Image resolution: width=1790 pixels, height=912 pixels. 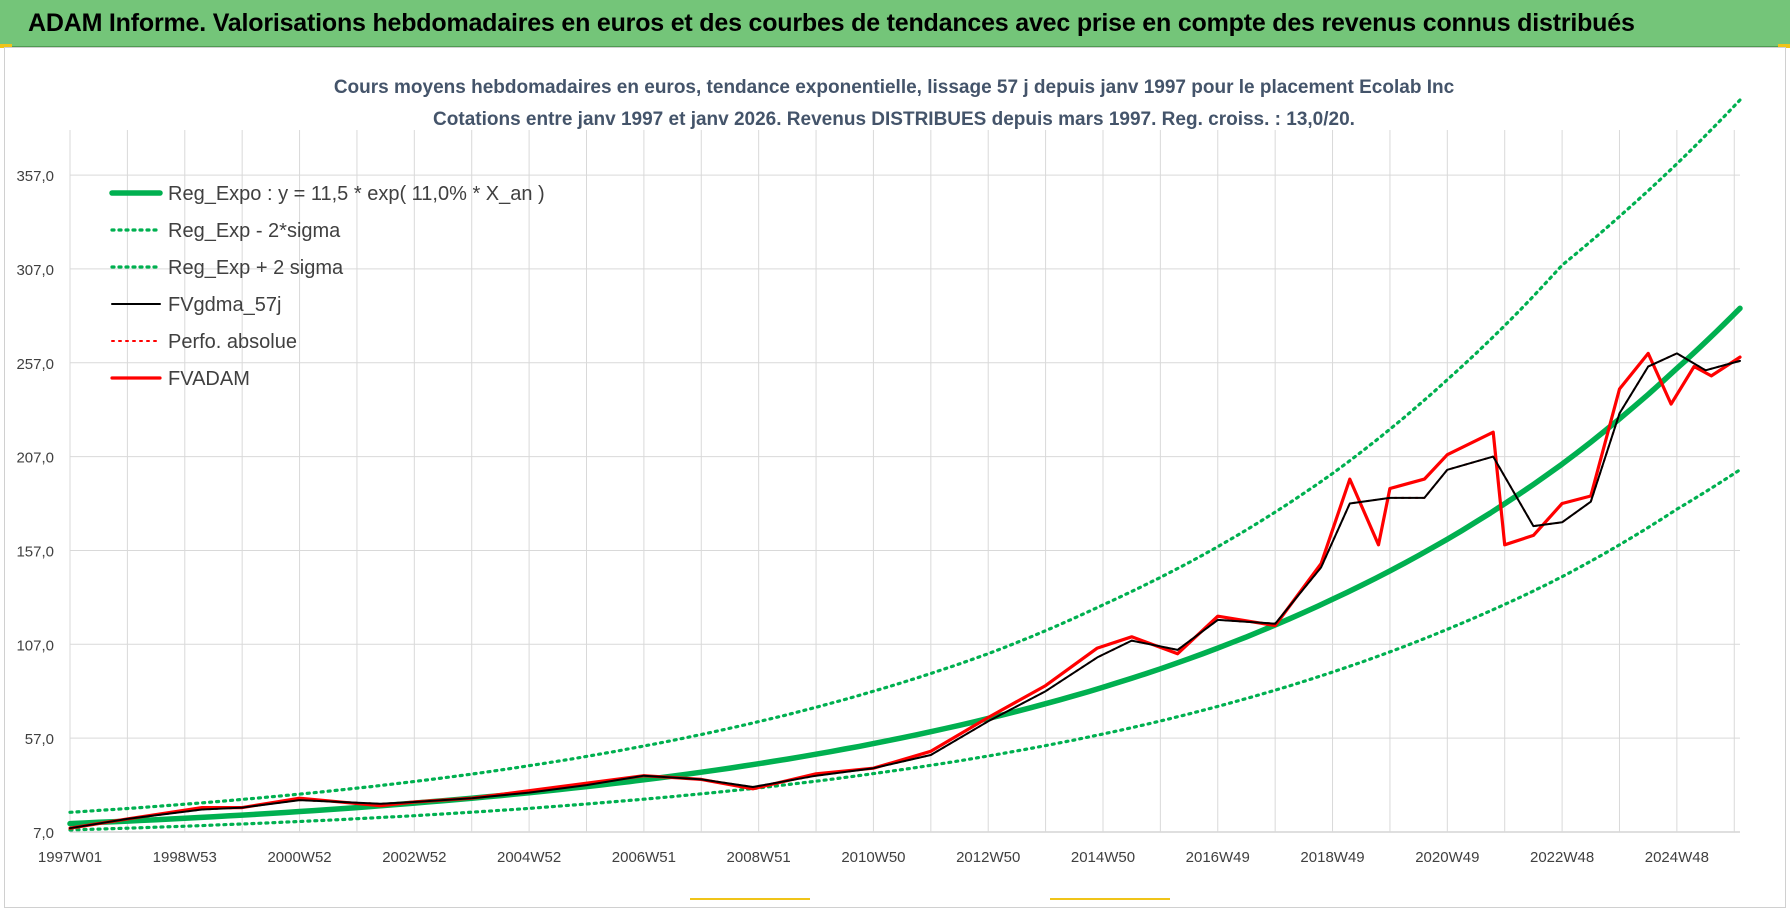 I want to click on x-tick-label: 2012W50, so click(x=988, y=857).